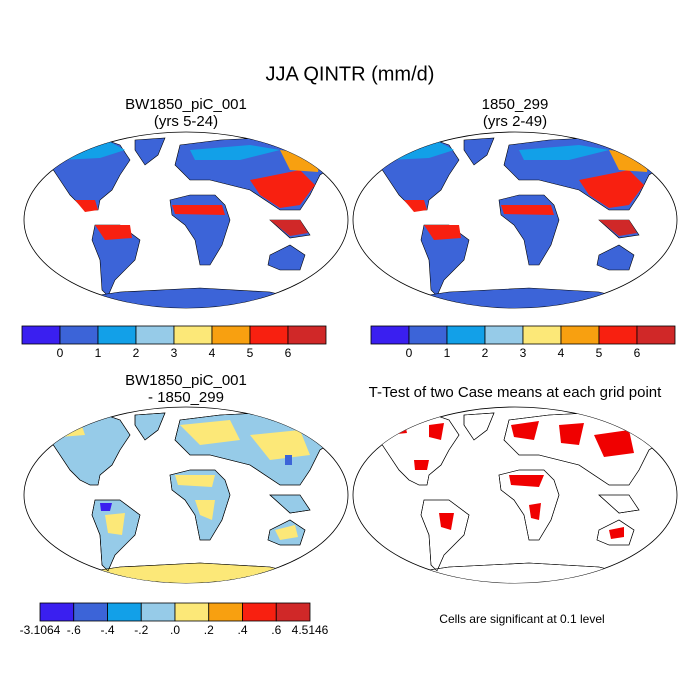  Describe the element at coordinates (276, 630) in the screenshot. I see `colorbar-label: .6` at that location.